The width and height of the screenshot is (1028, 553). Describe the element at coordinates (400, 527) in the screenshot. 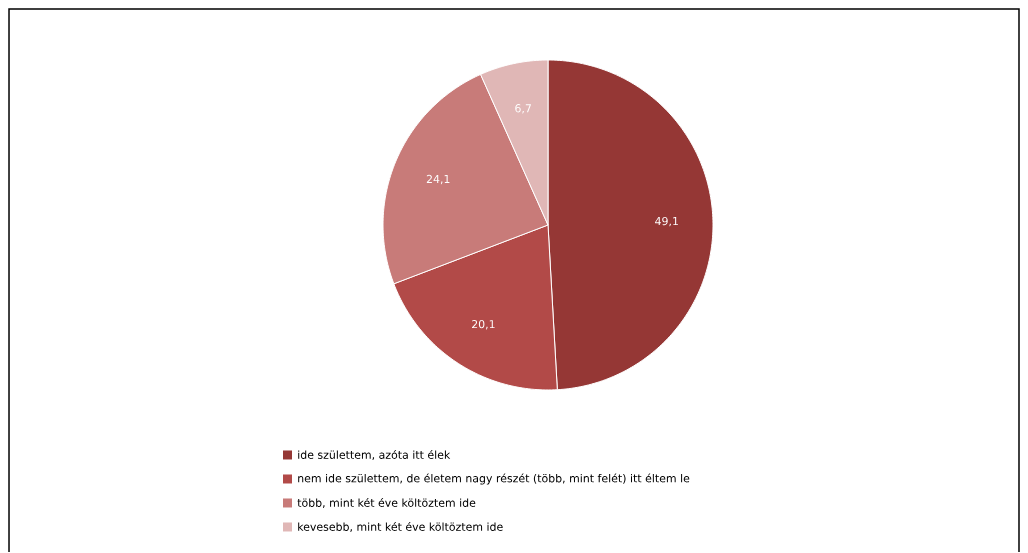

I see `legend-label: kevesebb, mint két éve költöztem ide` at that location.